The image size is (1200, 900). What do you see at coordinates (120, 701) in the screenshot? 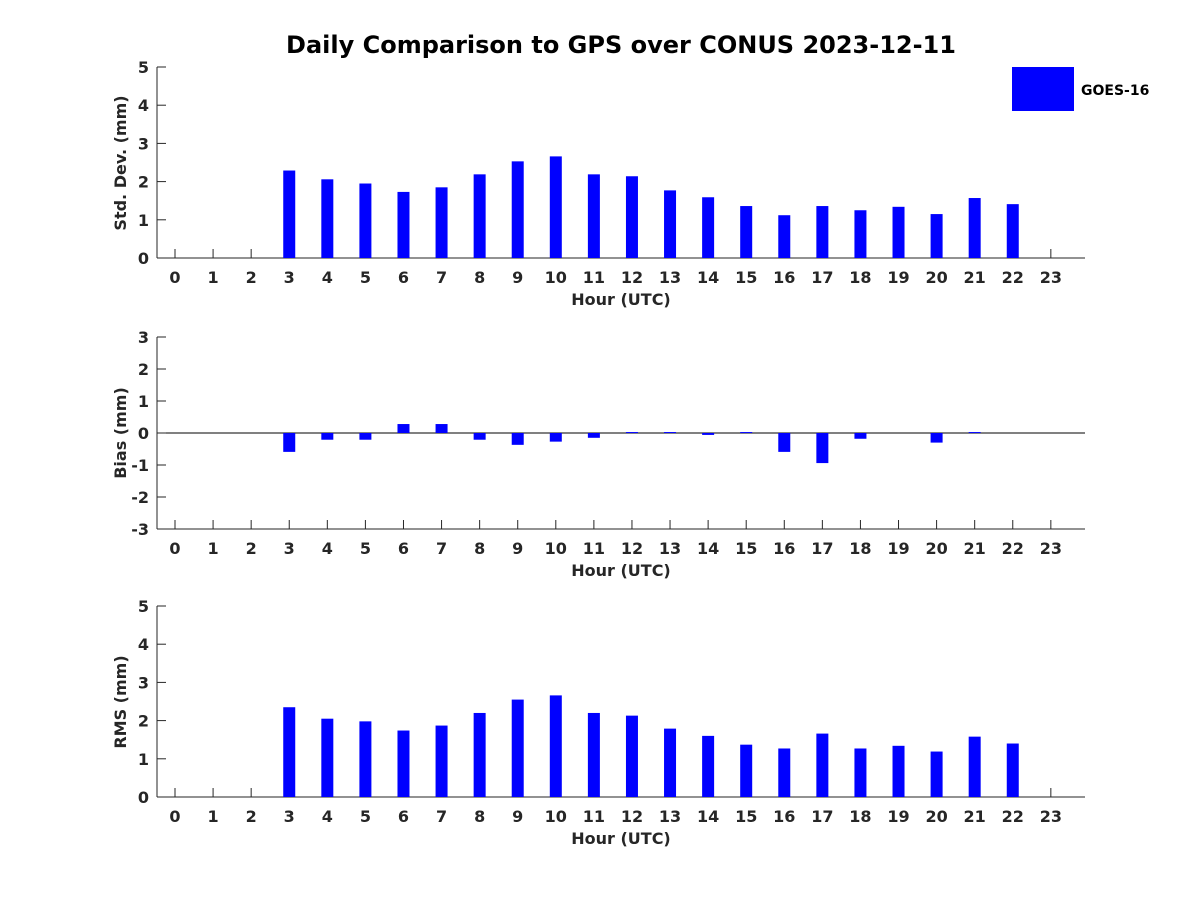
I see `y-axis-label: RMS (mm)` at bounding box center [120, 701].